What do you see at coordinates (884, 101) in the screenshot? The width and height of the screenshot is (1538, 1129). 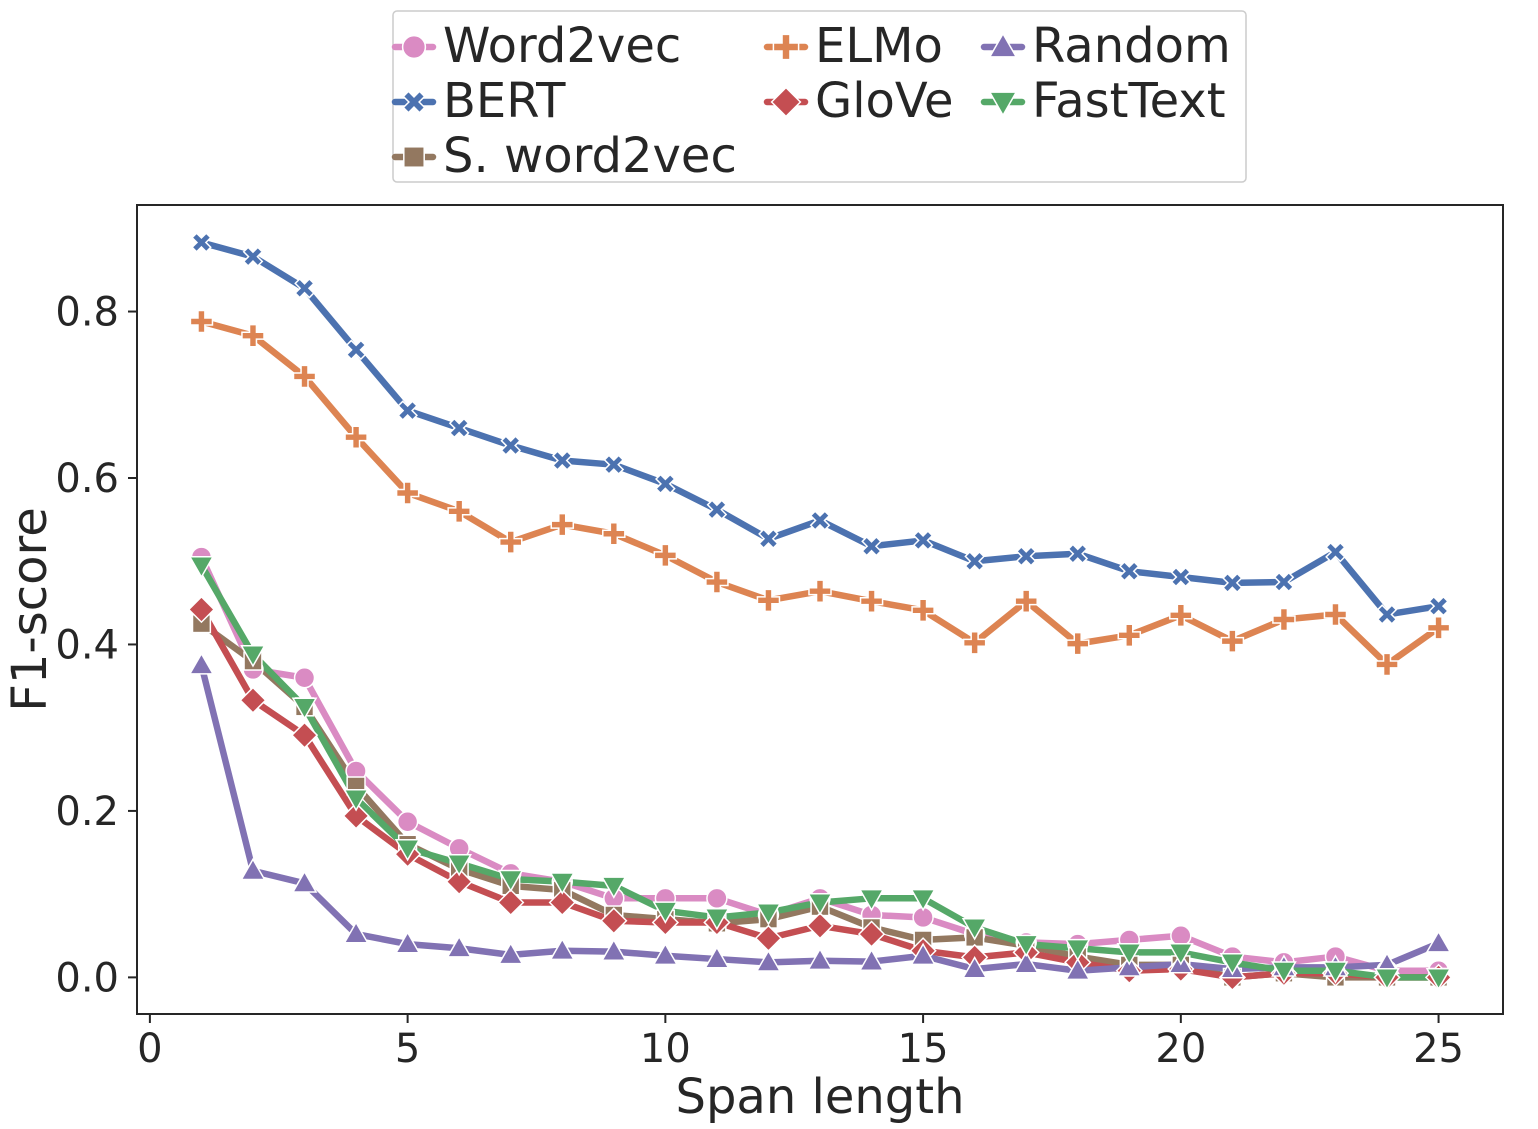 I see `legend-label-4: GloVe` at bounding box center [884, 101].